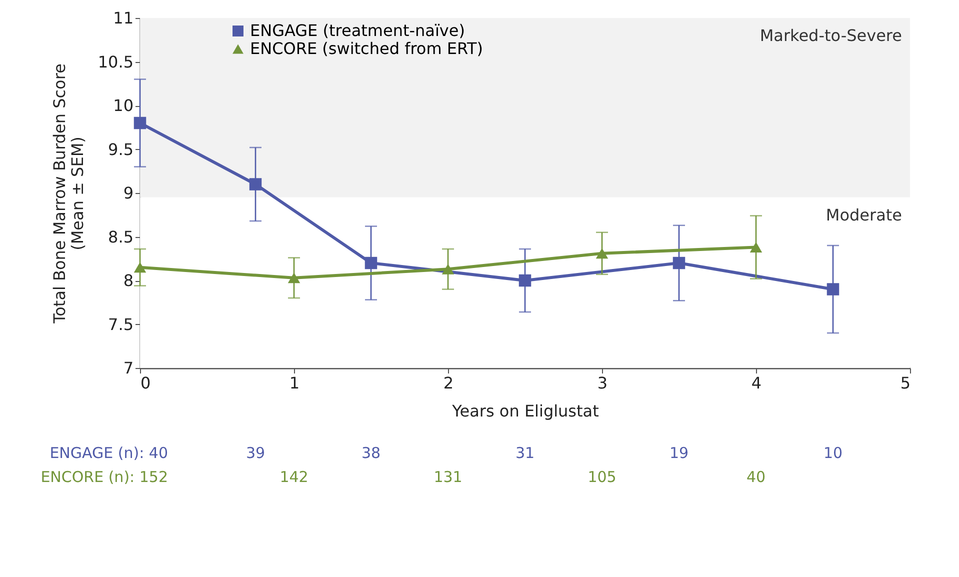 The height and width of the screenshot is (577, 959). What do you see at coordinates (145, 383) in the screenshot?
I see `x-tick-label: 0` at bounding box center [145, 383].